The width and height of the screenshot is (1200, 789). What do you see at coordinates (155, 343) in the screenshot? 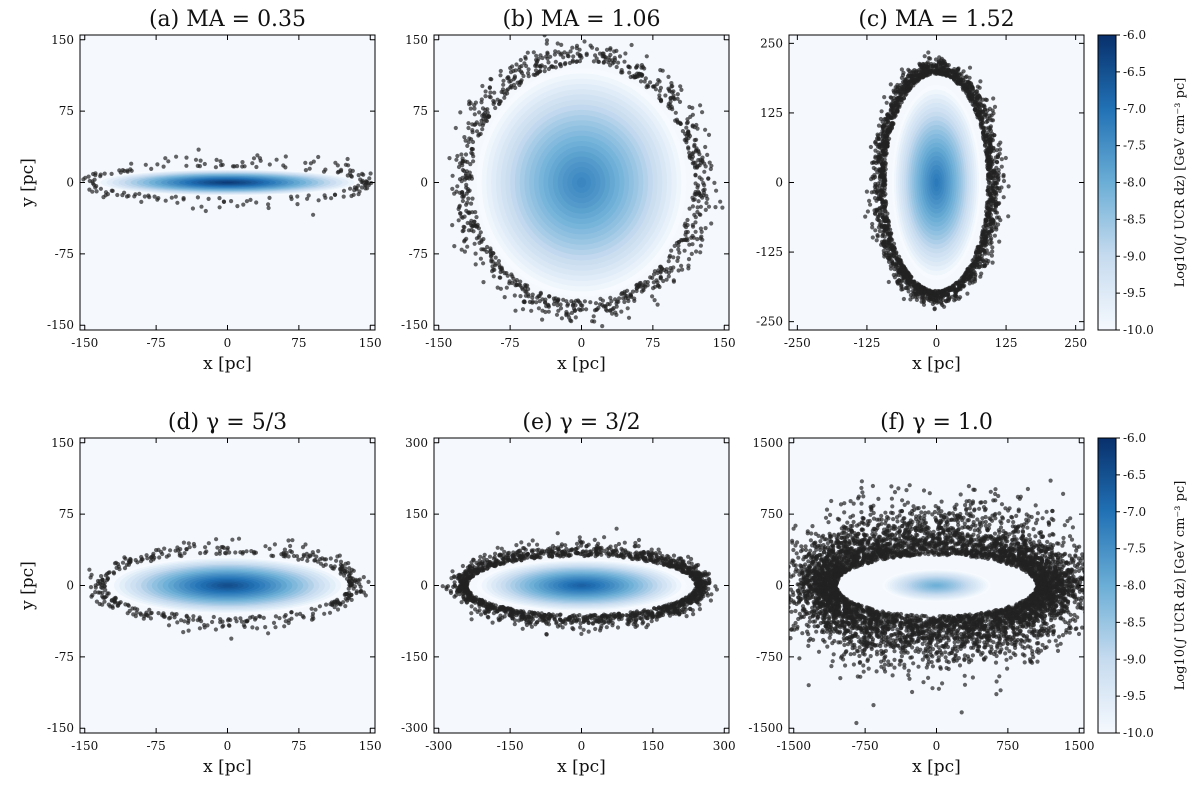
I see `x-tick-label: -75` at bounding box center [155, 343].